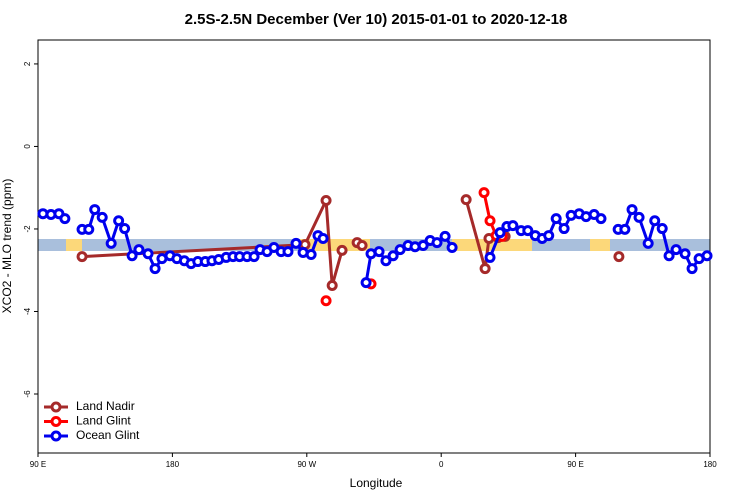  What do you see at coordinates (108, 435) in the screenshot?
I see `legend-label: Ocean Glint` at bounding box center [108, 435].